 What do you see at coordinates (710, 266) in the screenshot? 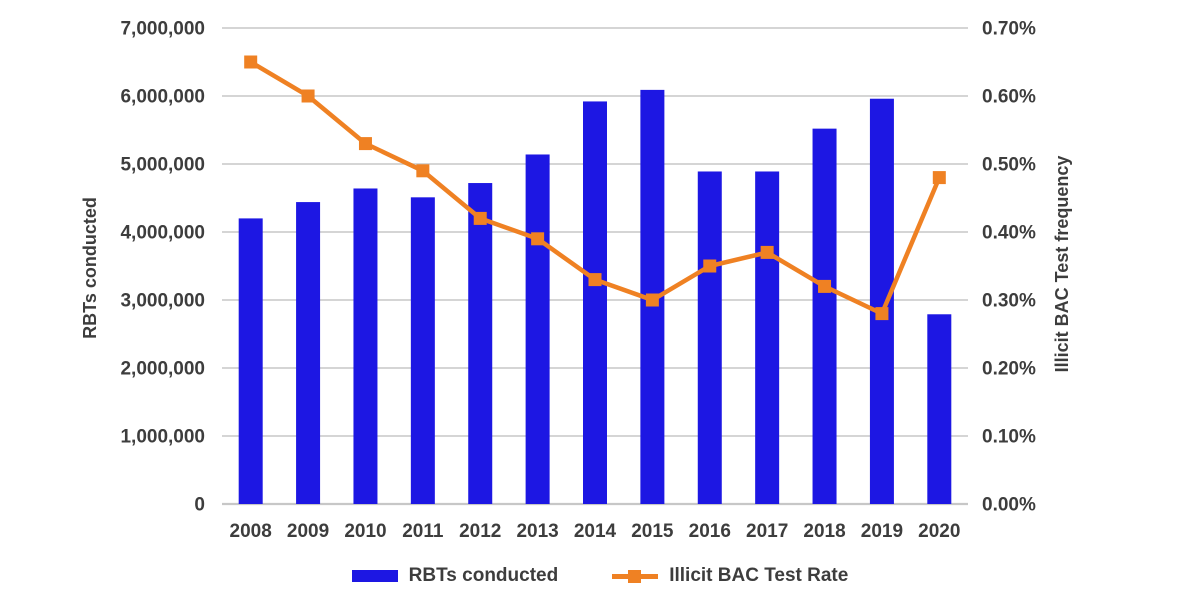
I see `rate-marker-2016` at bounding box center [710, 266].